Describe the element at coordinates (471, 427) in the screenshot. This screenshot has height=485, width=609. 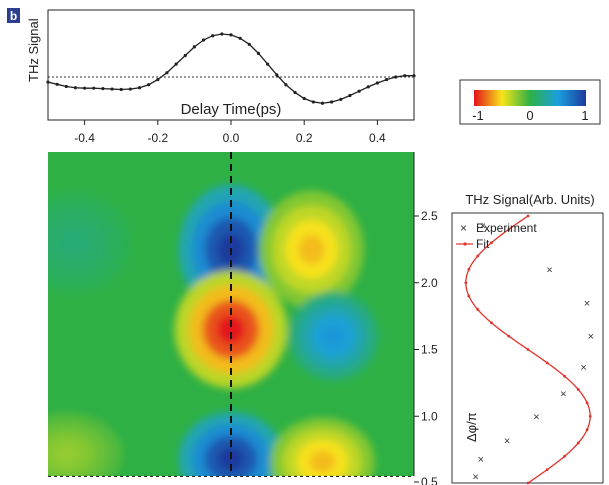
I see `side-ylabel: Δφ/π` at that location.